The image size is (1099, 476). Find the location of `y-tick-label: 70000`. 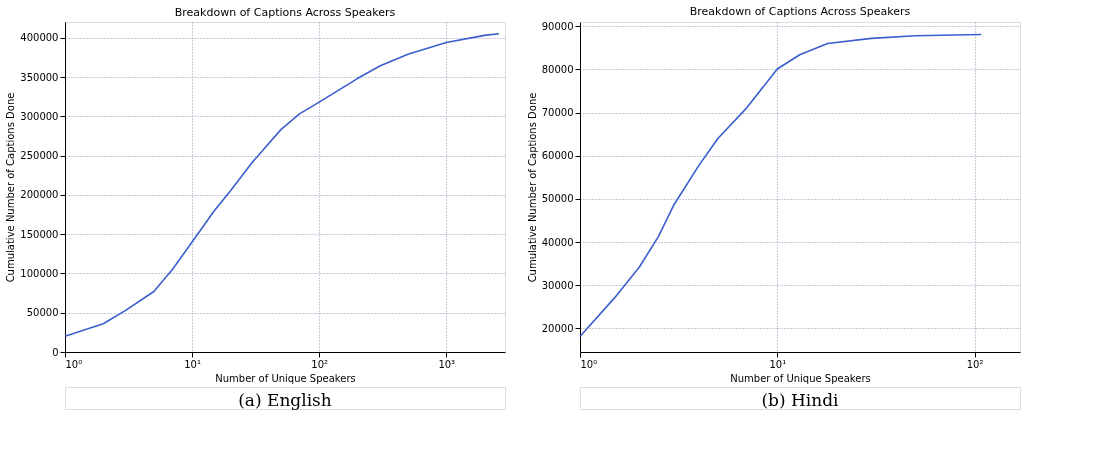

y-tick-label: 70000 is located at coordinates (557, 113).